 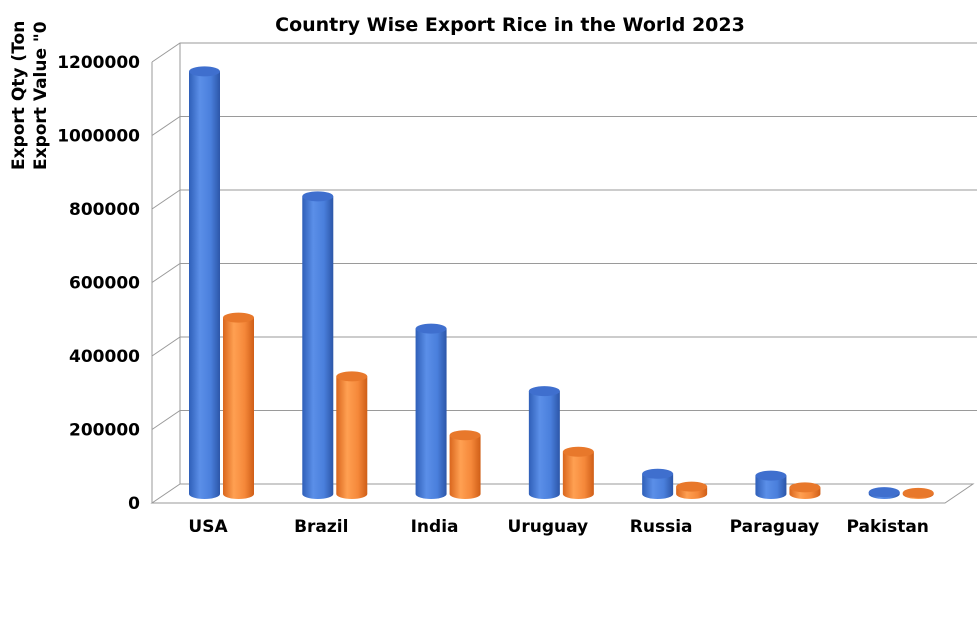 I want to click on x-tick-label: Uruguay, so click(x=548, y=527).